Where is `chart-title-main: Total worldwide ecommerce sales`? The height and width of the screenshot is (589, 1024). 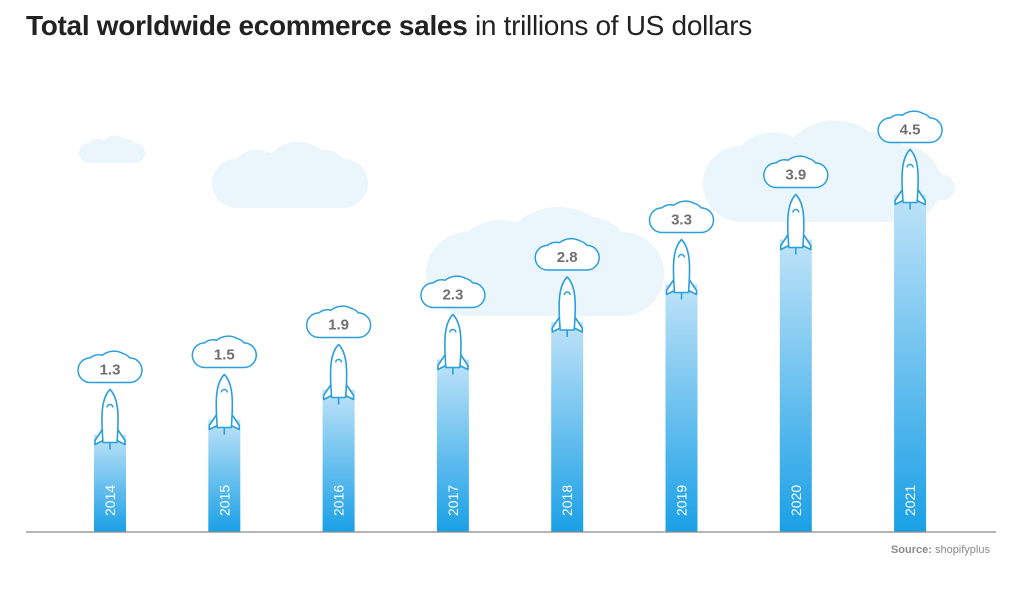
chart-title-main: Total worldwide ecommerce sales is located at coordinates (247, 25).